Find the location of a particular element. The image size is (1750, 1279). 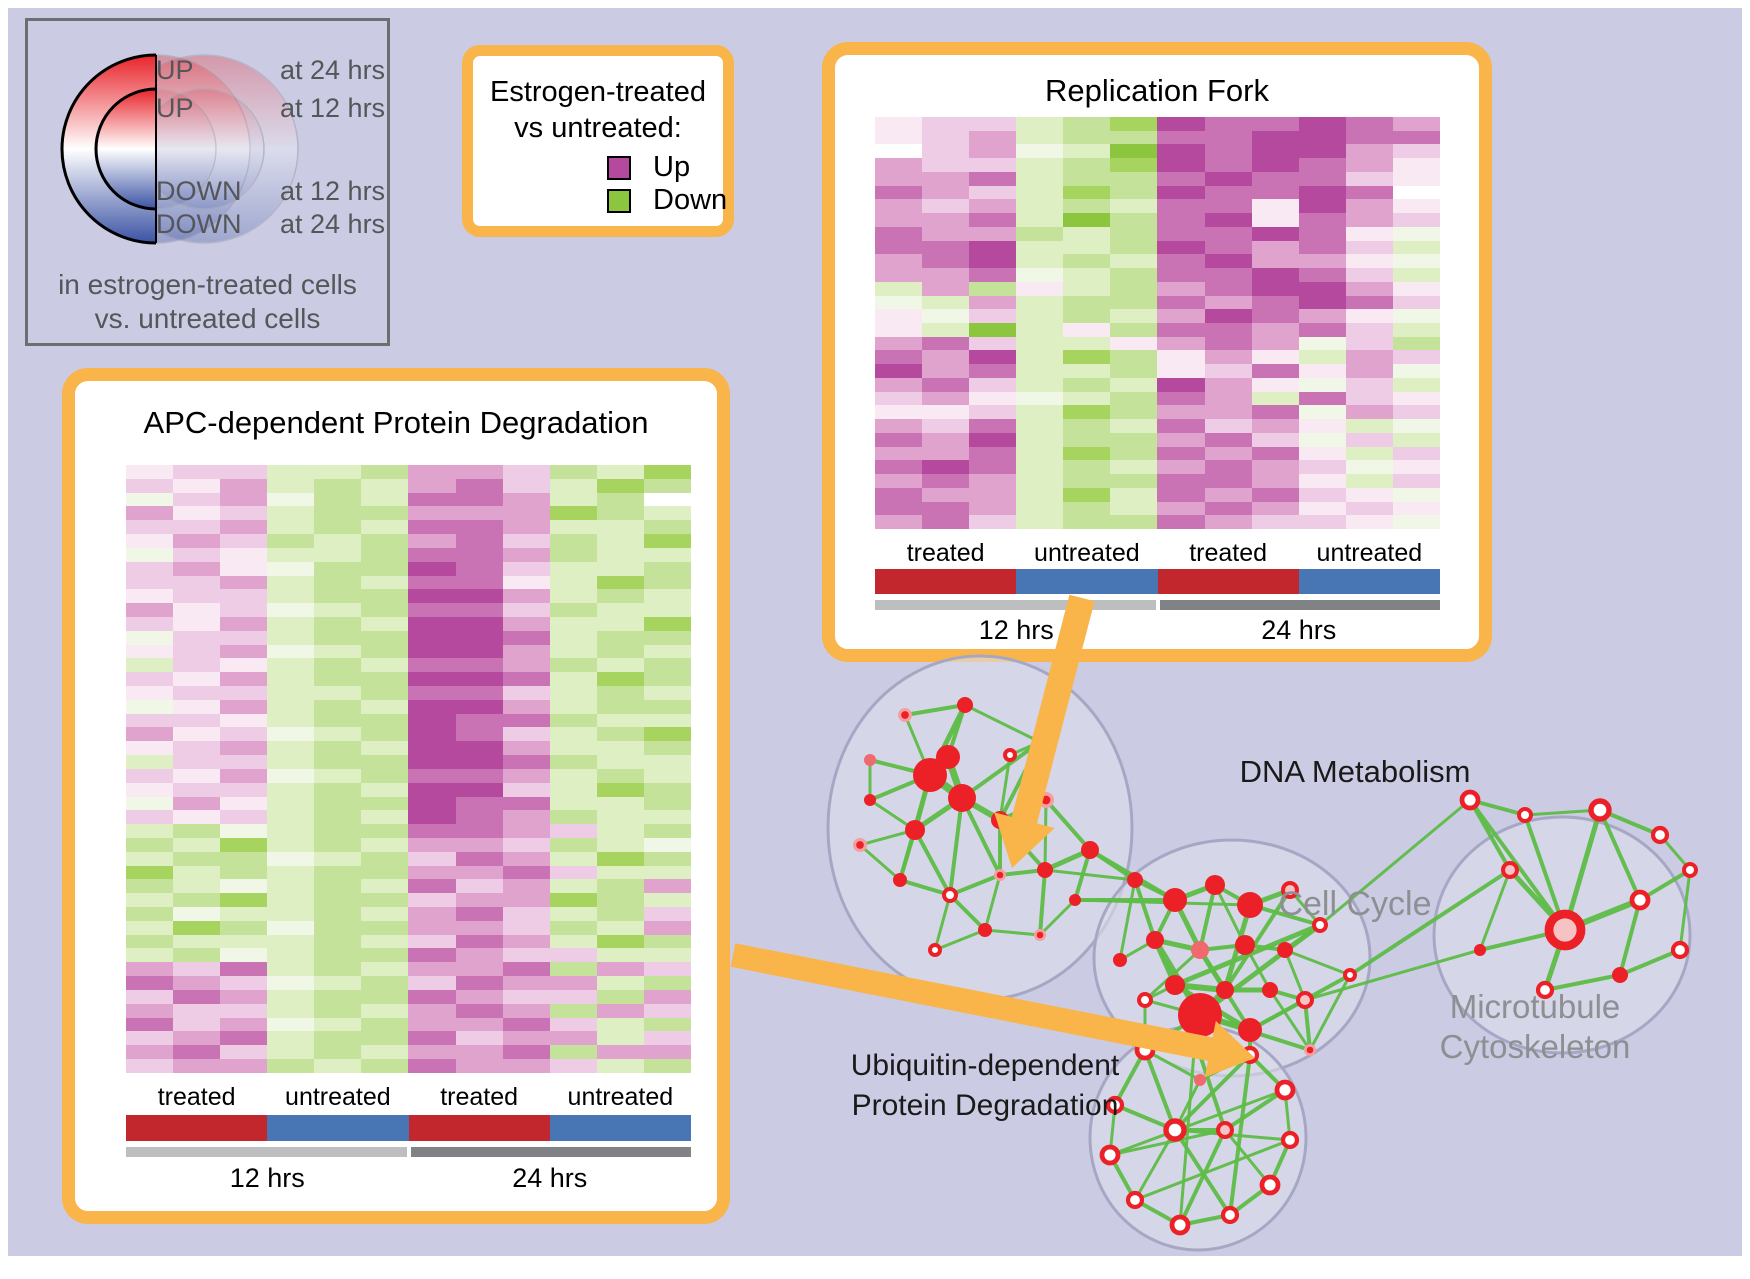

repfork-untreated-24-label: untreated is located at coordinates (1369, 553).